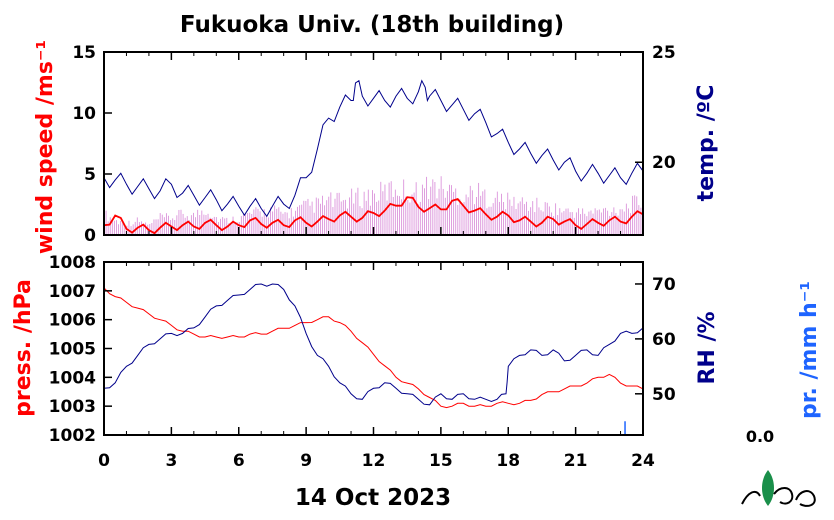  Describe the element at coordinates (306, 461) in the screenshot. I see `x-tick-label: 9` at that location.